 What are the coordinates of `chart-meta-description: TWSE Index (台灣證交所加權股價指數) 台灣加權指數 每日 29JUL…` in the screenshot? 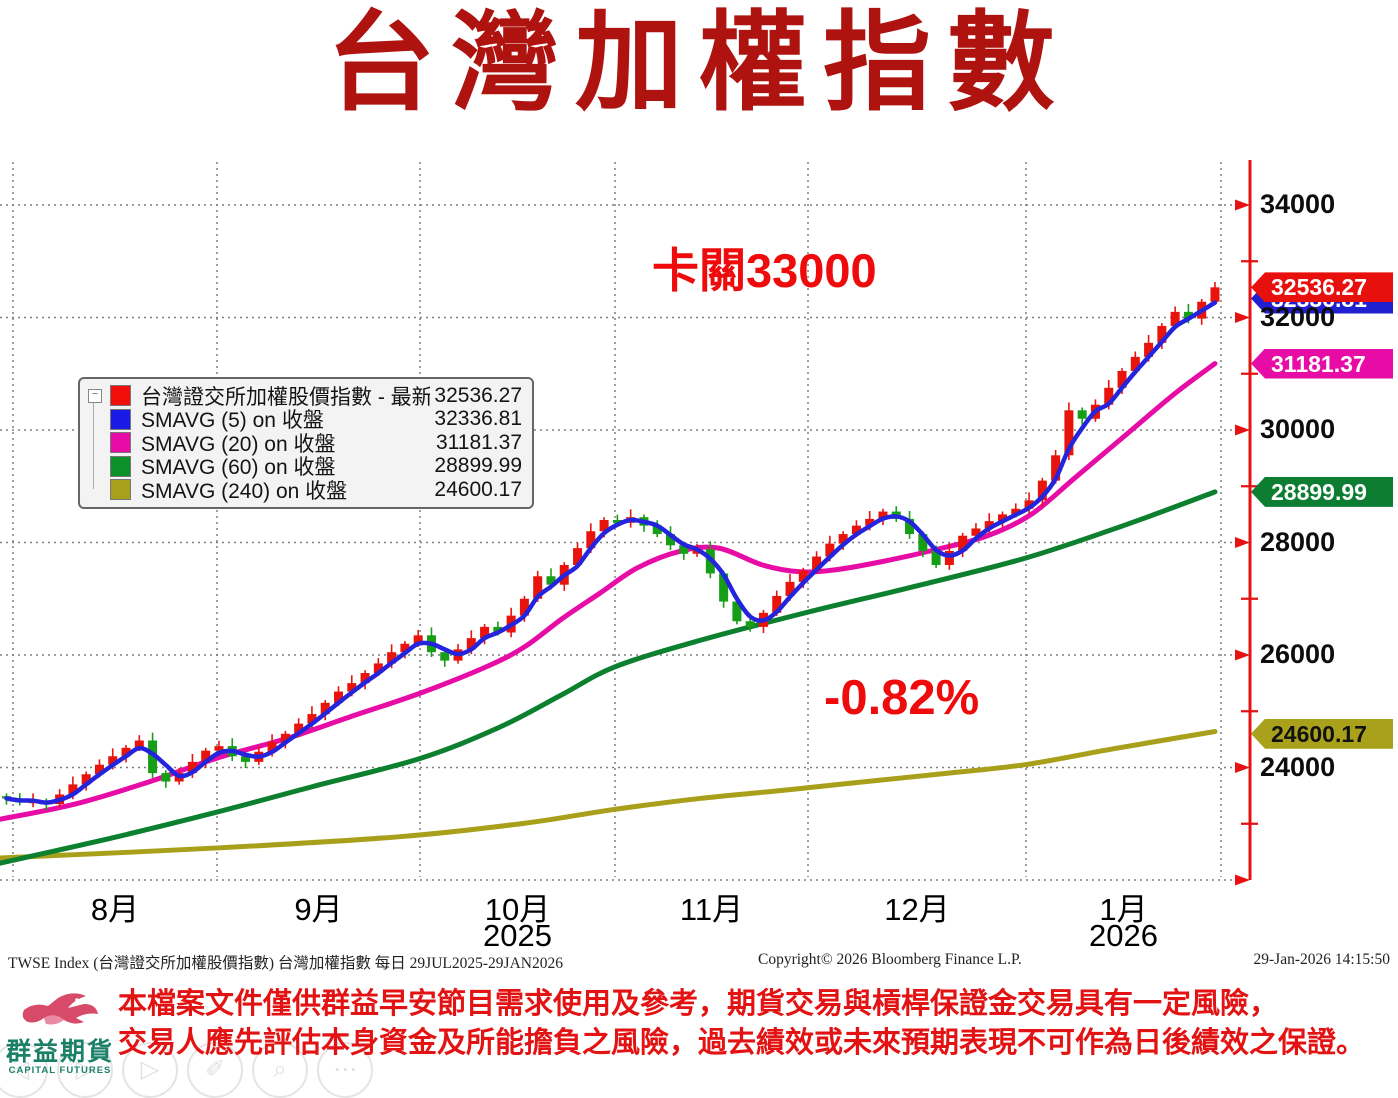 It's located at (285, 963).